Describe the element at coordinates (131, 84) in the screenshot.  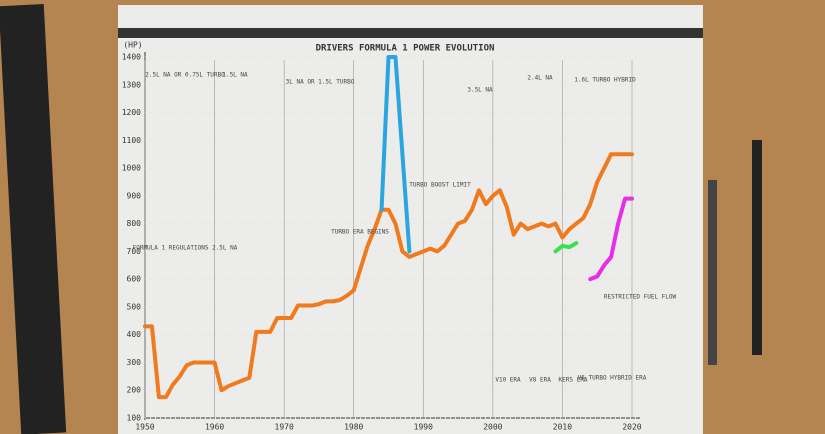
I see `y-tick-label: 1300` at that location.